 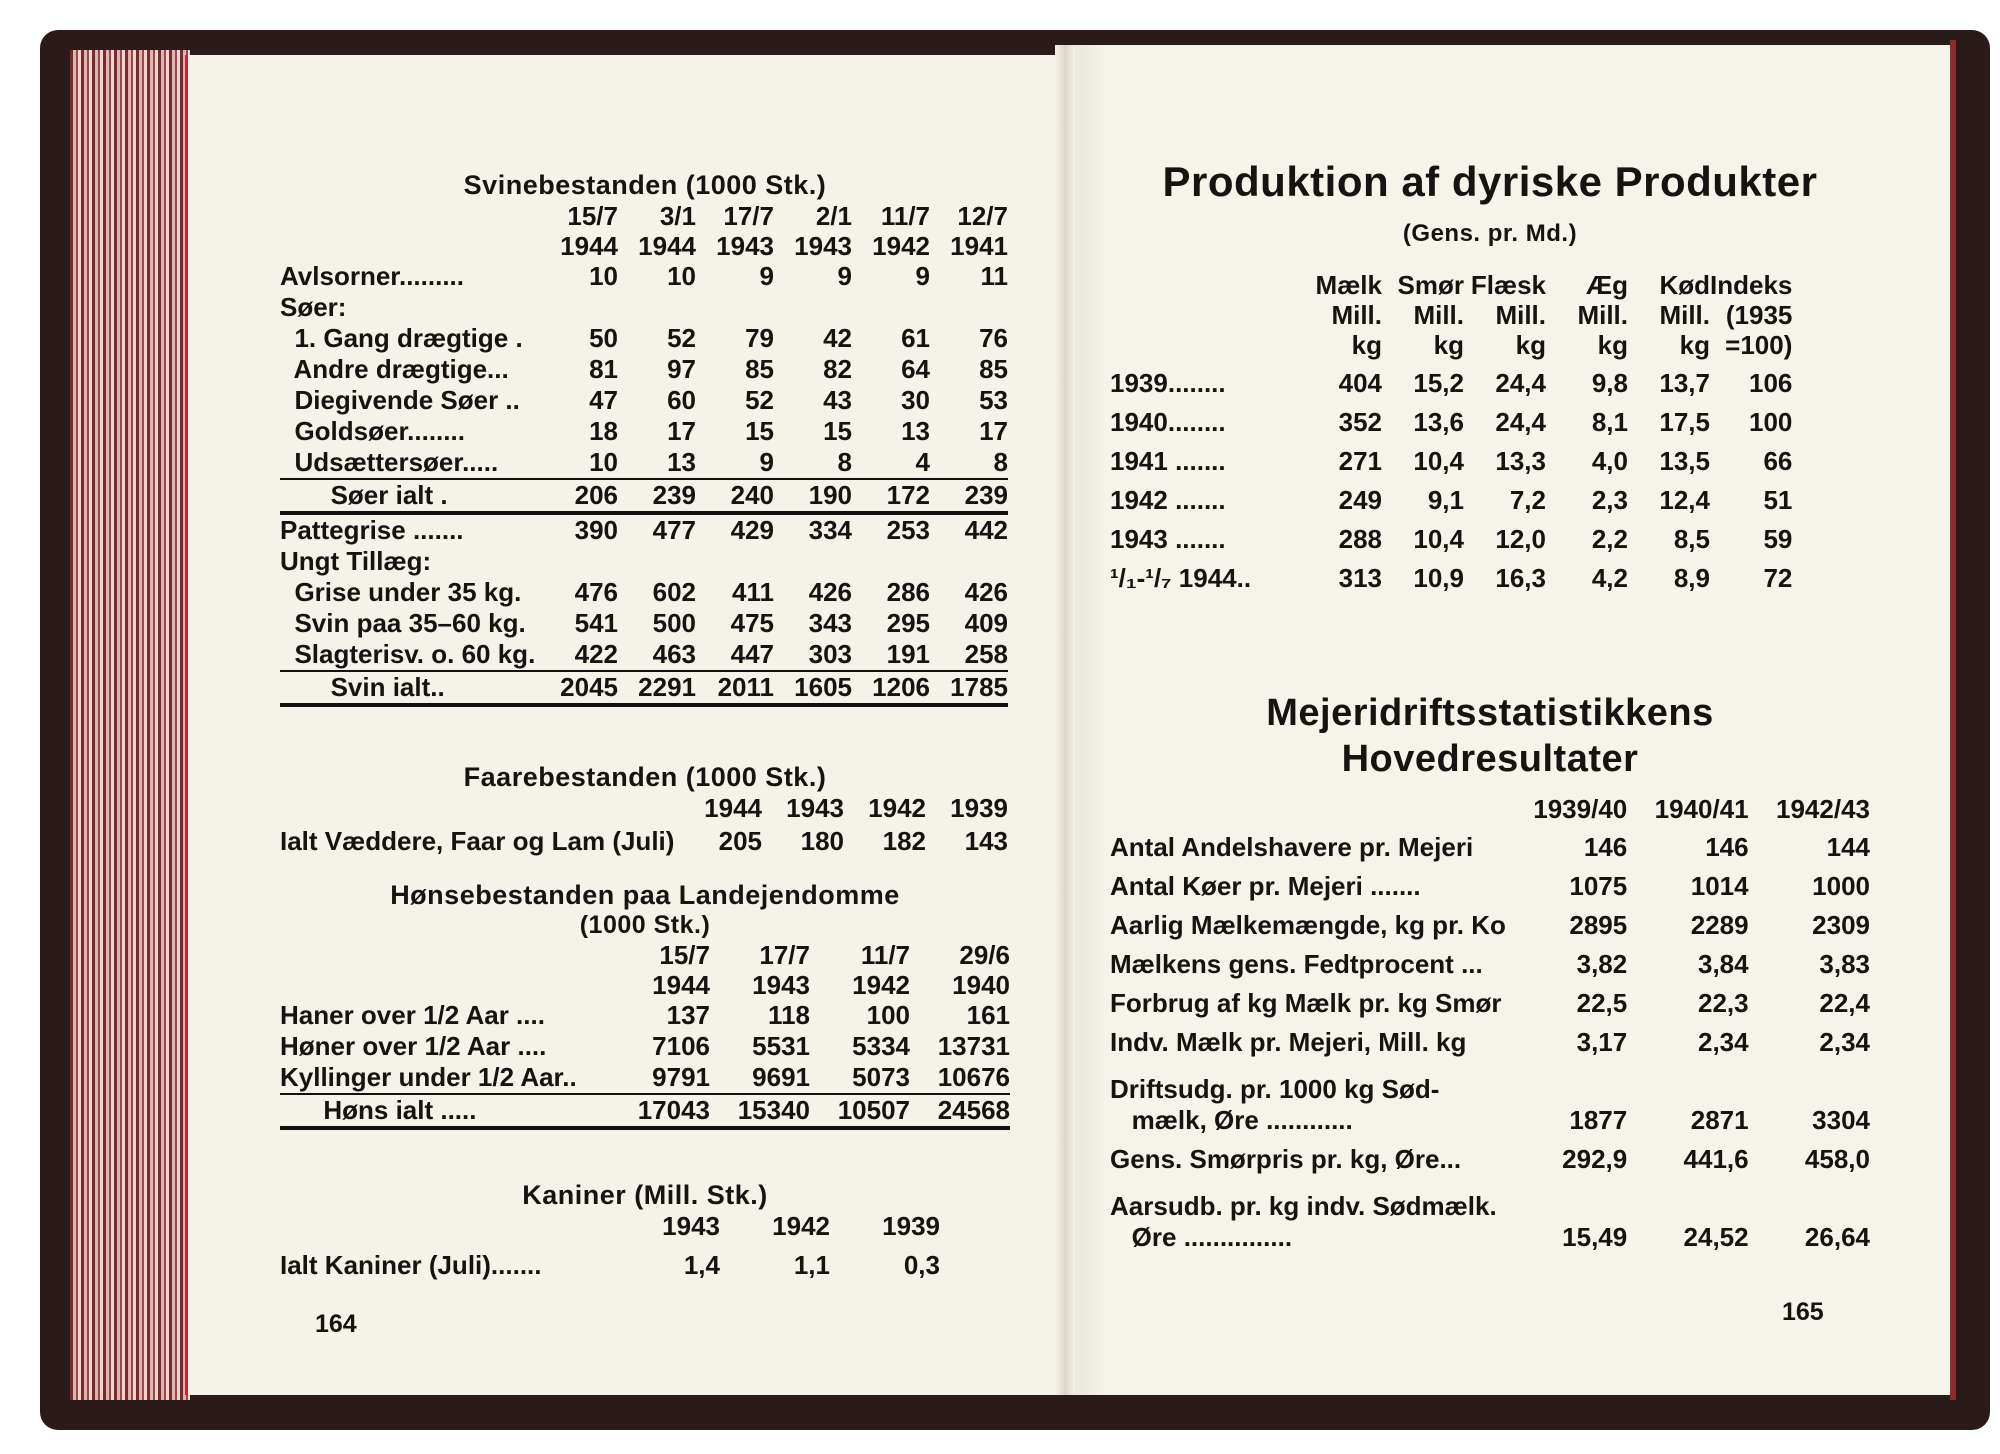 What do you see at coordinates (881, 970) in the screenshot?
I see `column-header: 11/7 1942` at bounding box center [881, 970].